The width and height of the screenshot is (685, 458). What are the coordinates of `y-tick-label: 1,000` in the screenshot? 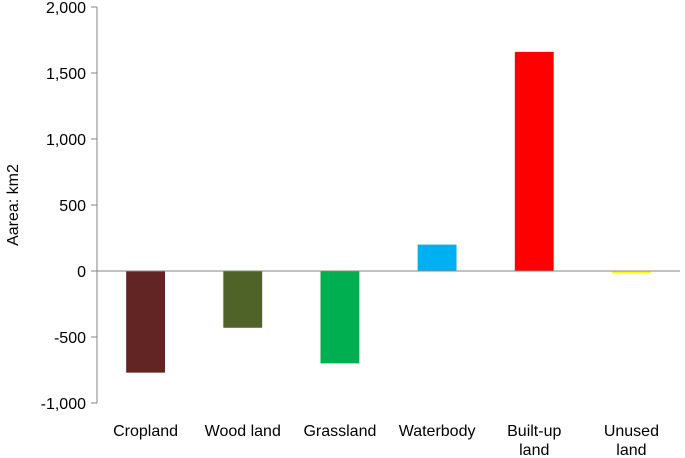 It's located at (66, 140).